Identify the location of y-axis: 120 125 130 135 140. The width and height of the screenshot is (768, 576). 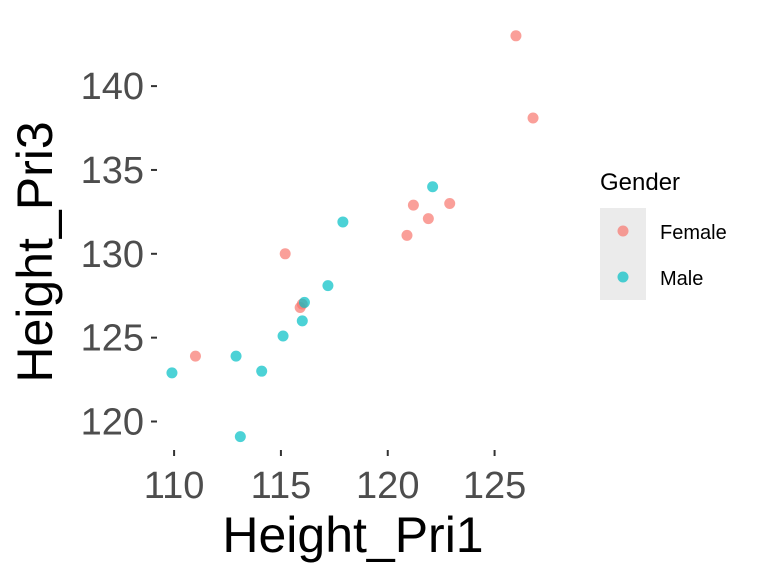
(119, 254).